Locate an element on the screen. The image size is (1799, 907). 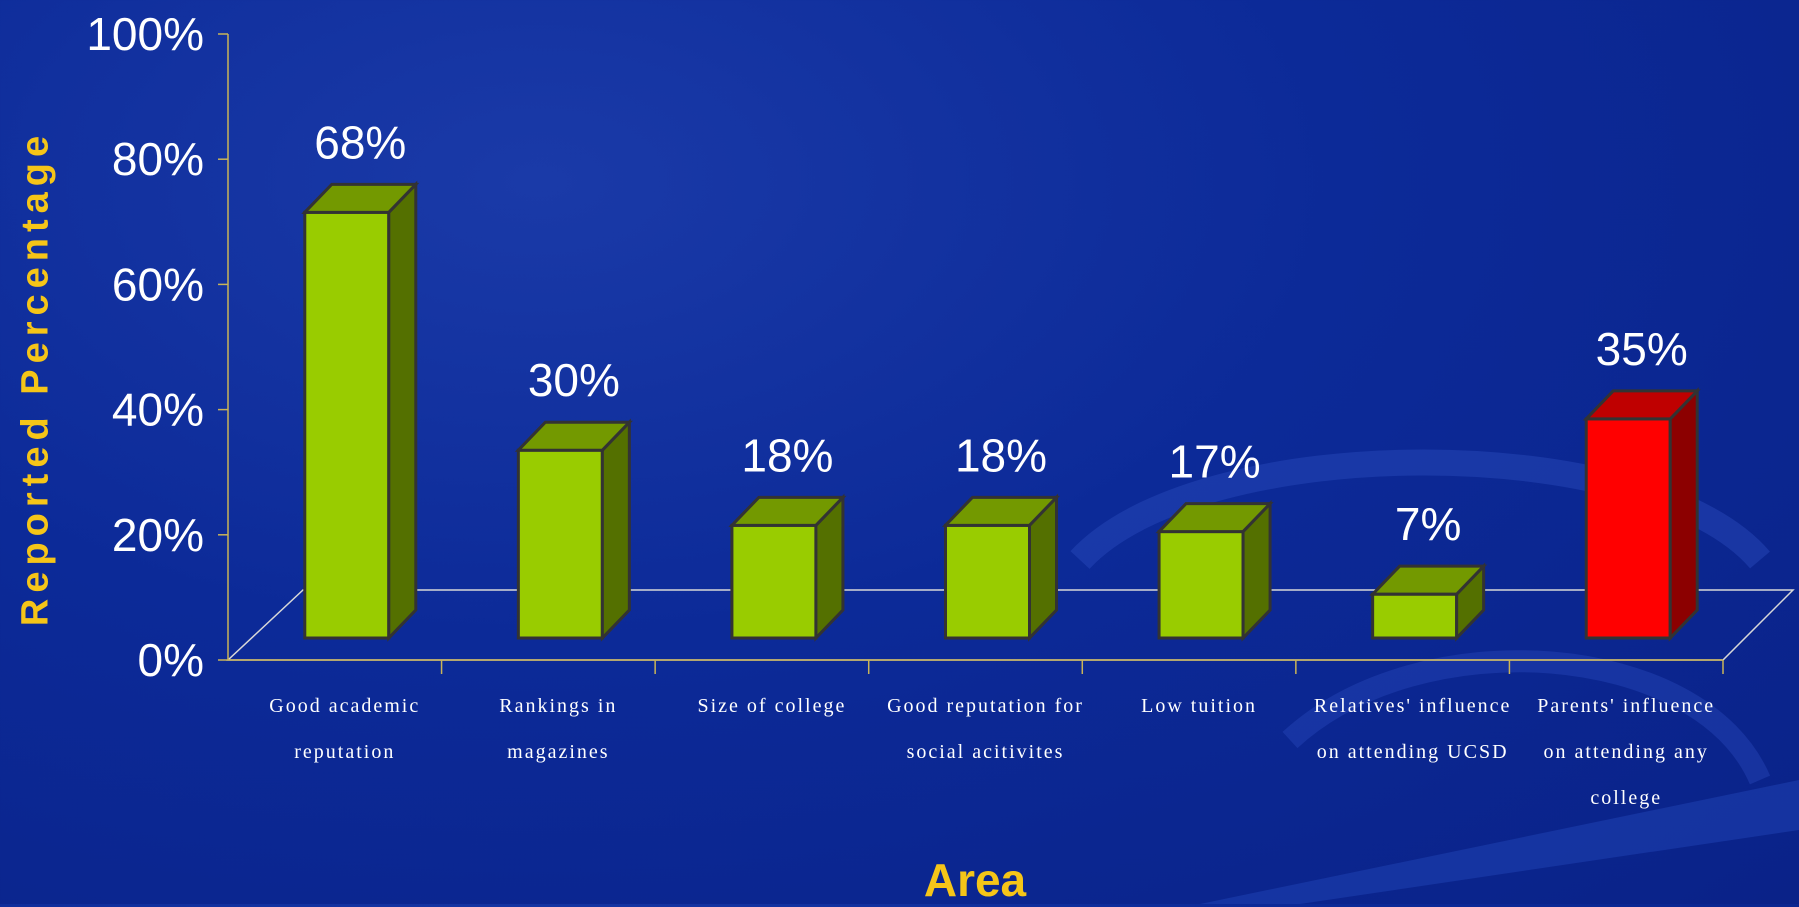
category-label-line: on attending UCSD is located at coordinates (1413, 752).